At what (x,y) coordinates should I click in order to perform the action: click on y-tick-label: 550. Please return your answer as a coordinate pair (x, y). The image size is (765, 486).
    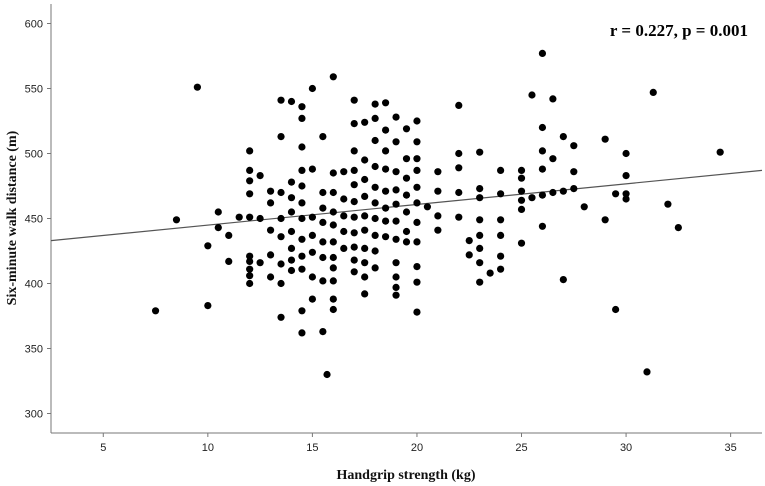
    Looking at the image, I should click on (34, 90).